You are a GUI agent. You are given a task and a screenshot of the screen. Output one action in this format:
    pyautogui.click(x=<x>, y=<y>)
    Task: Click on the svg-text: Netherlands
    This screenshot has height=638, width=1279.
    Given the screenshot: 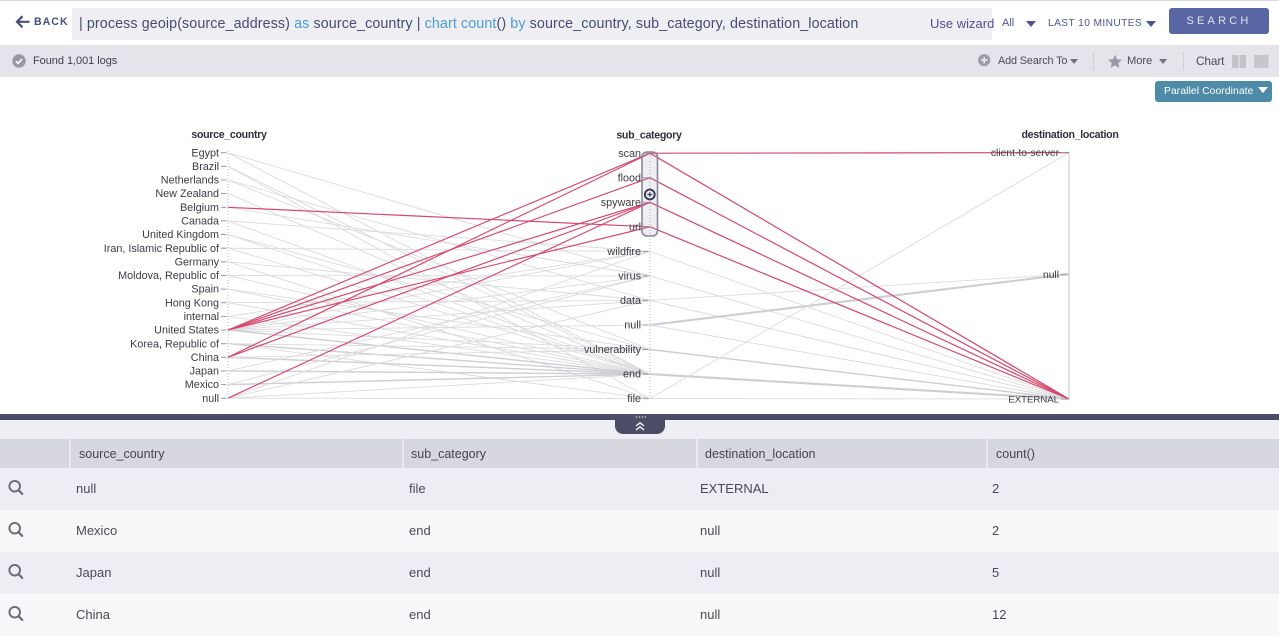 What is the action you would take?
    pyautogui.click(x=190, y=181)
    